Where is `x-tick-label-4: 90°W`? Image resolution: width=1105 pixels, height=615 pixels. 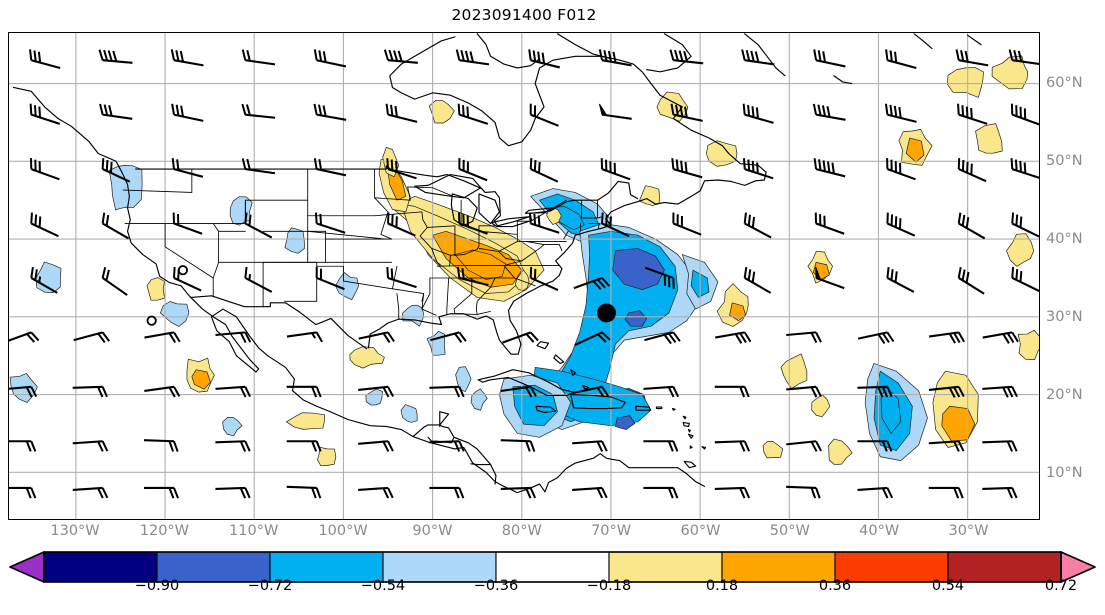 x-tick-label-4: 90°W is located at coordinates (432, 531).